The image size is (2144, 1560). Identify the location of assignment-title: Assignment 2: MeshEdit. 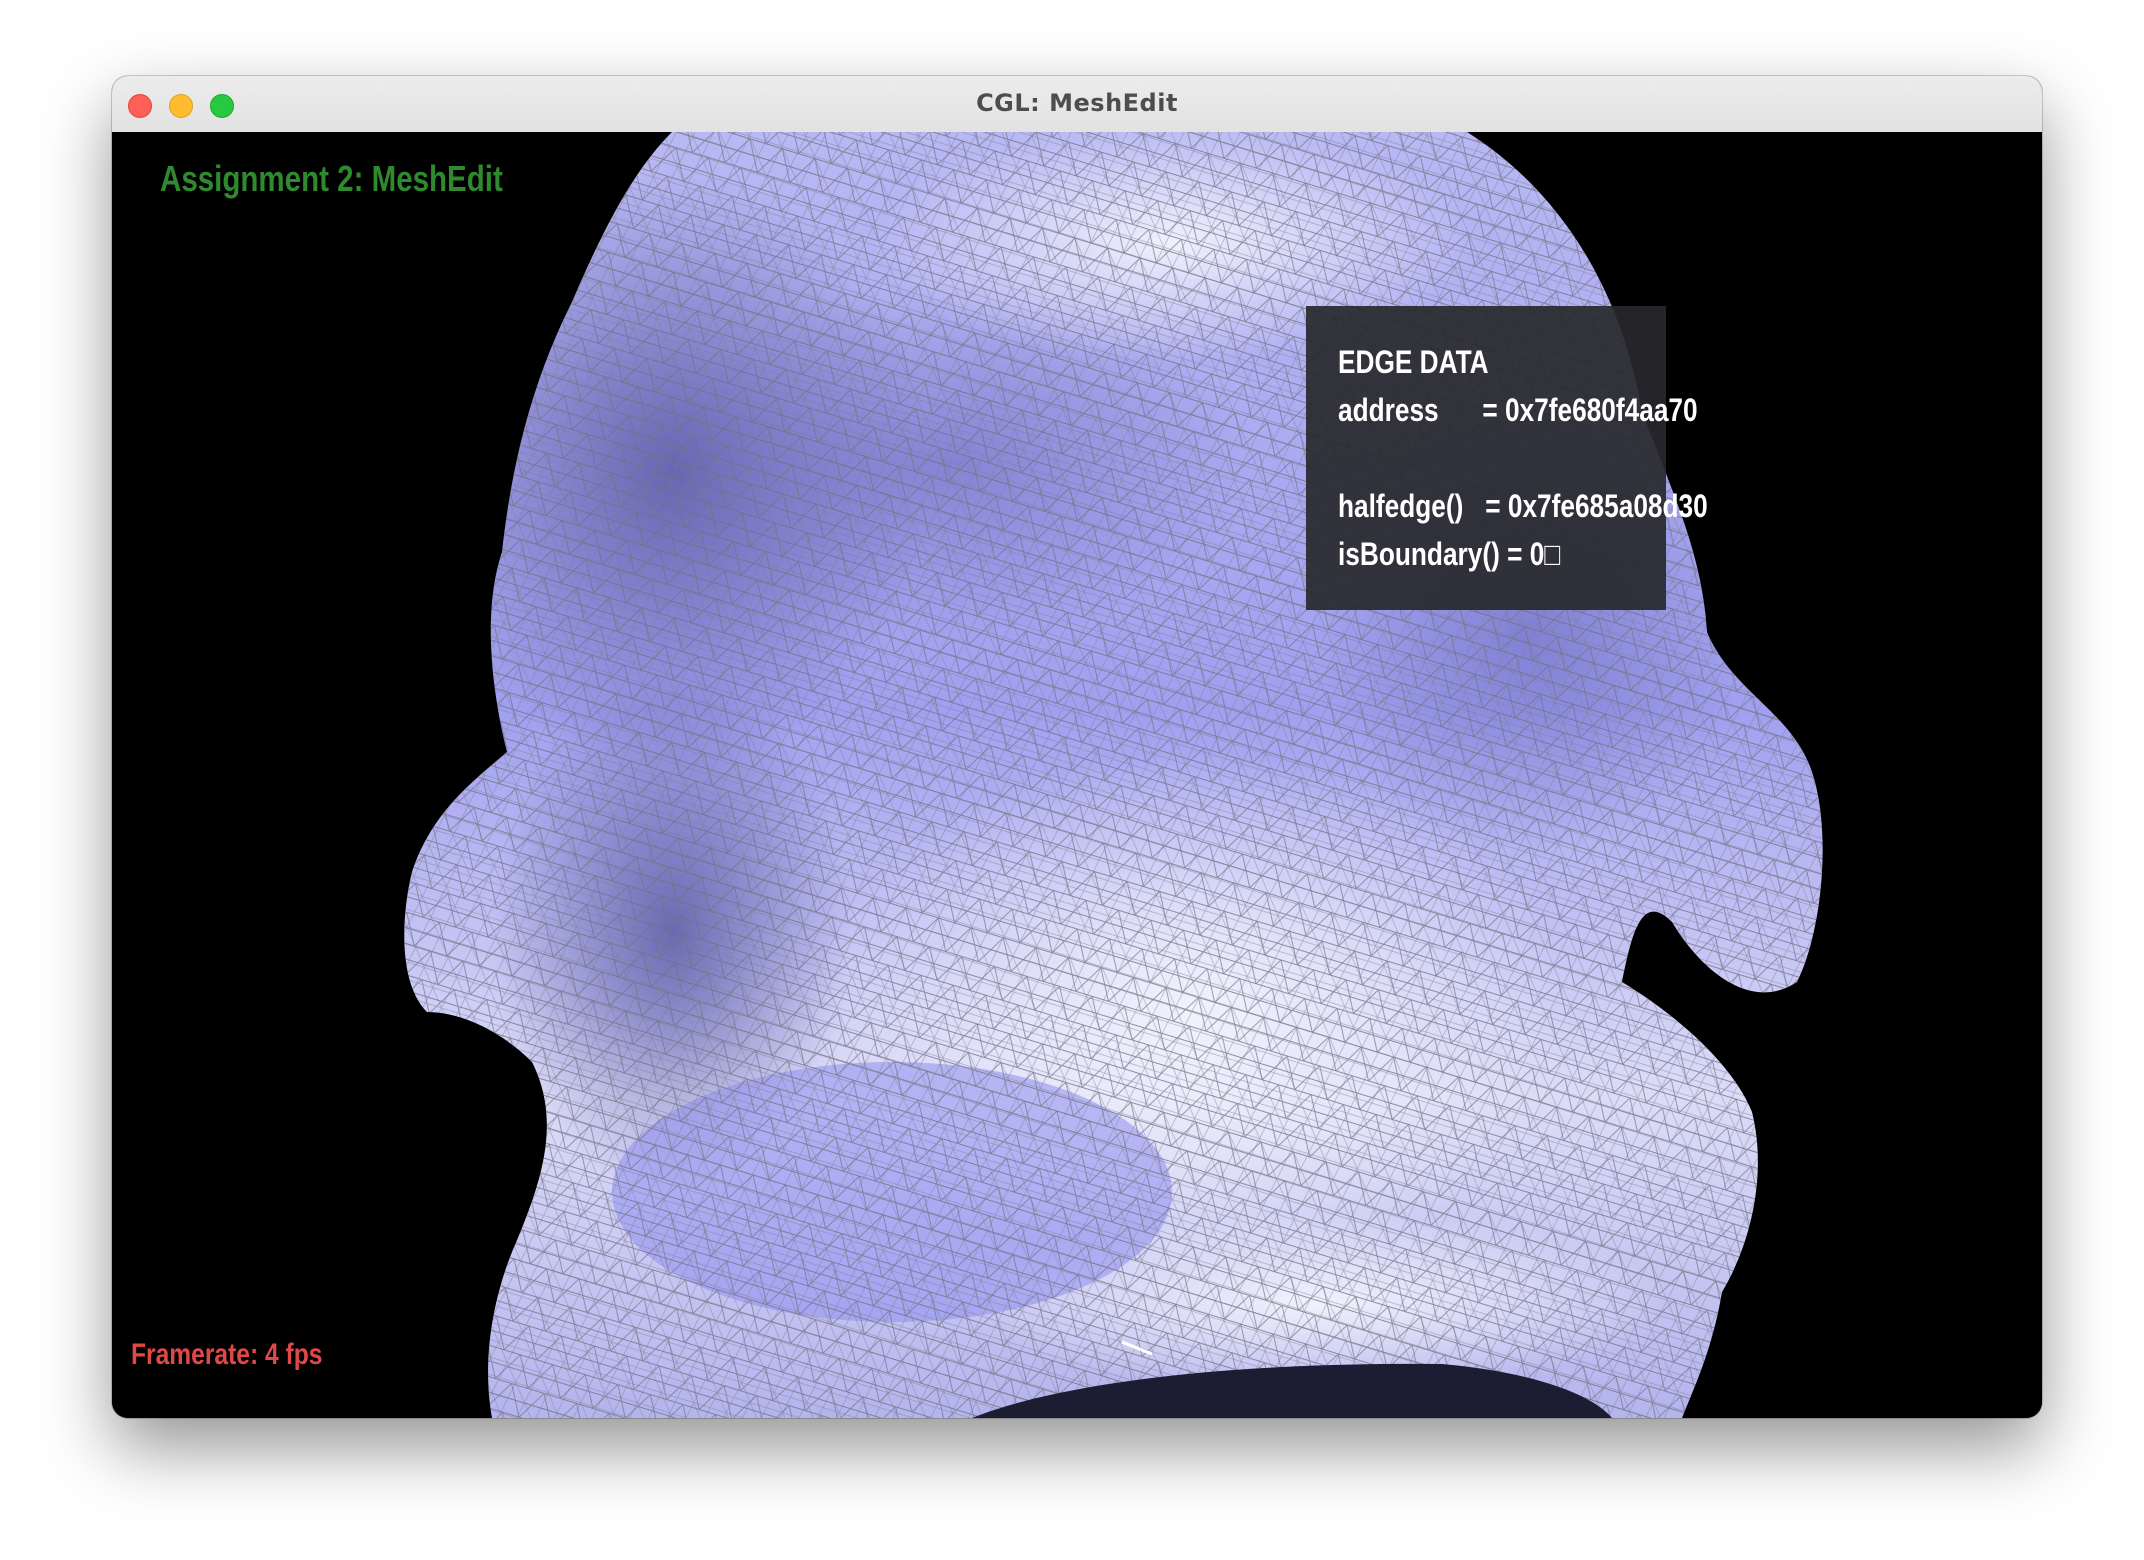
(331, 178).